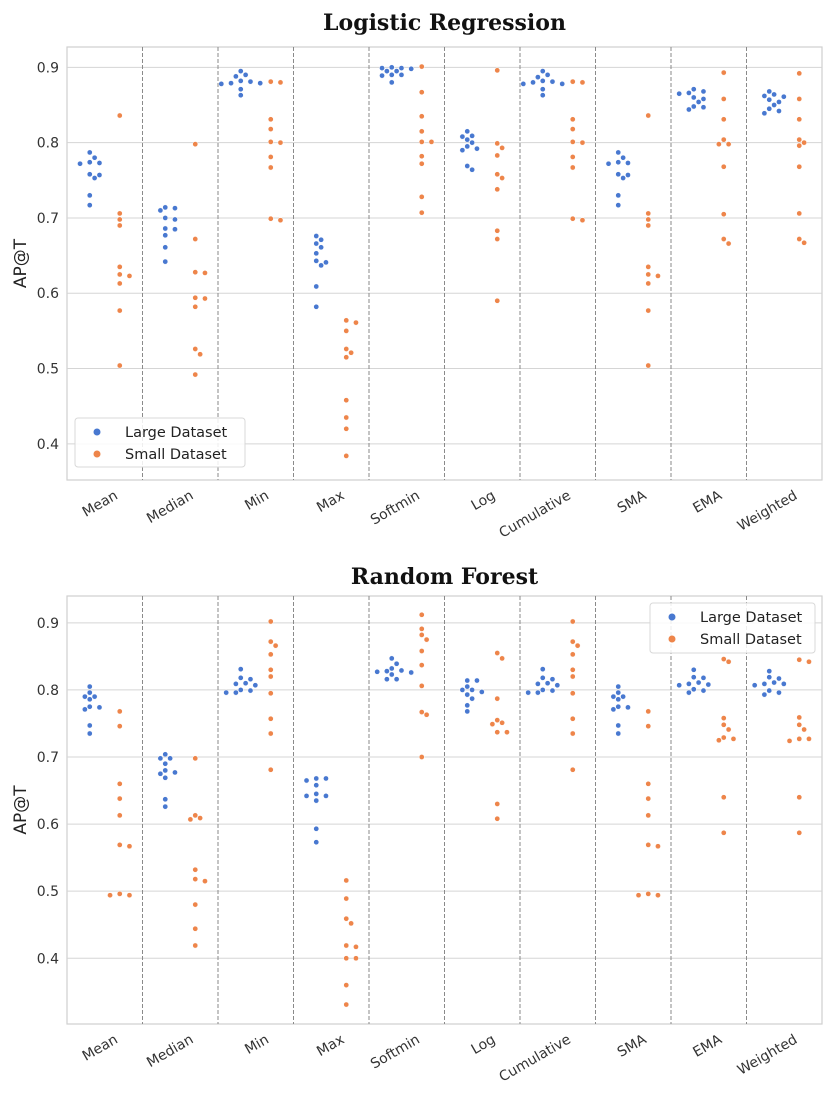 This screenshot has width=840, height=1095. I want to click on x-tick-label: Weighted, so click(767, 511).